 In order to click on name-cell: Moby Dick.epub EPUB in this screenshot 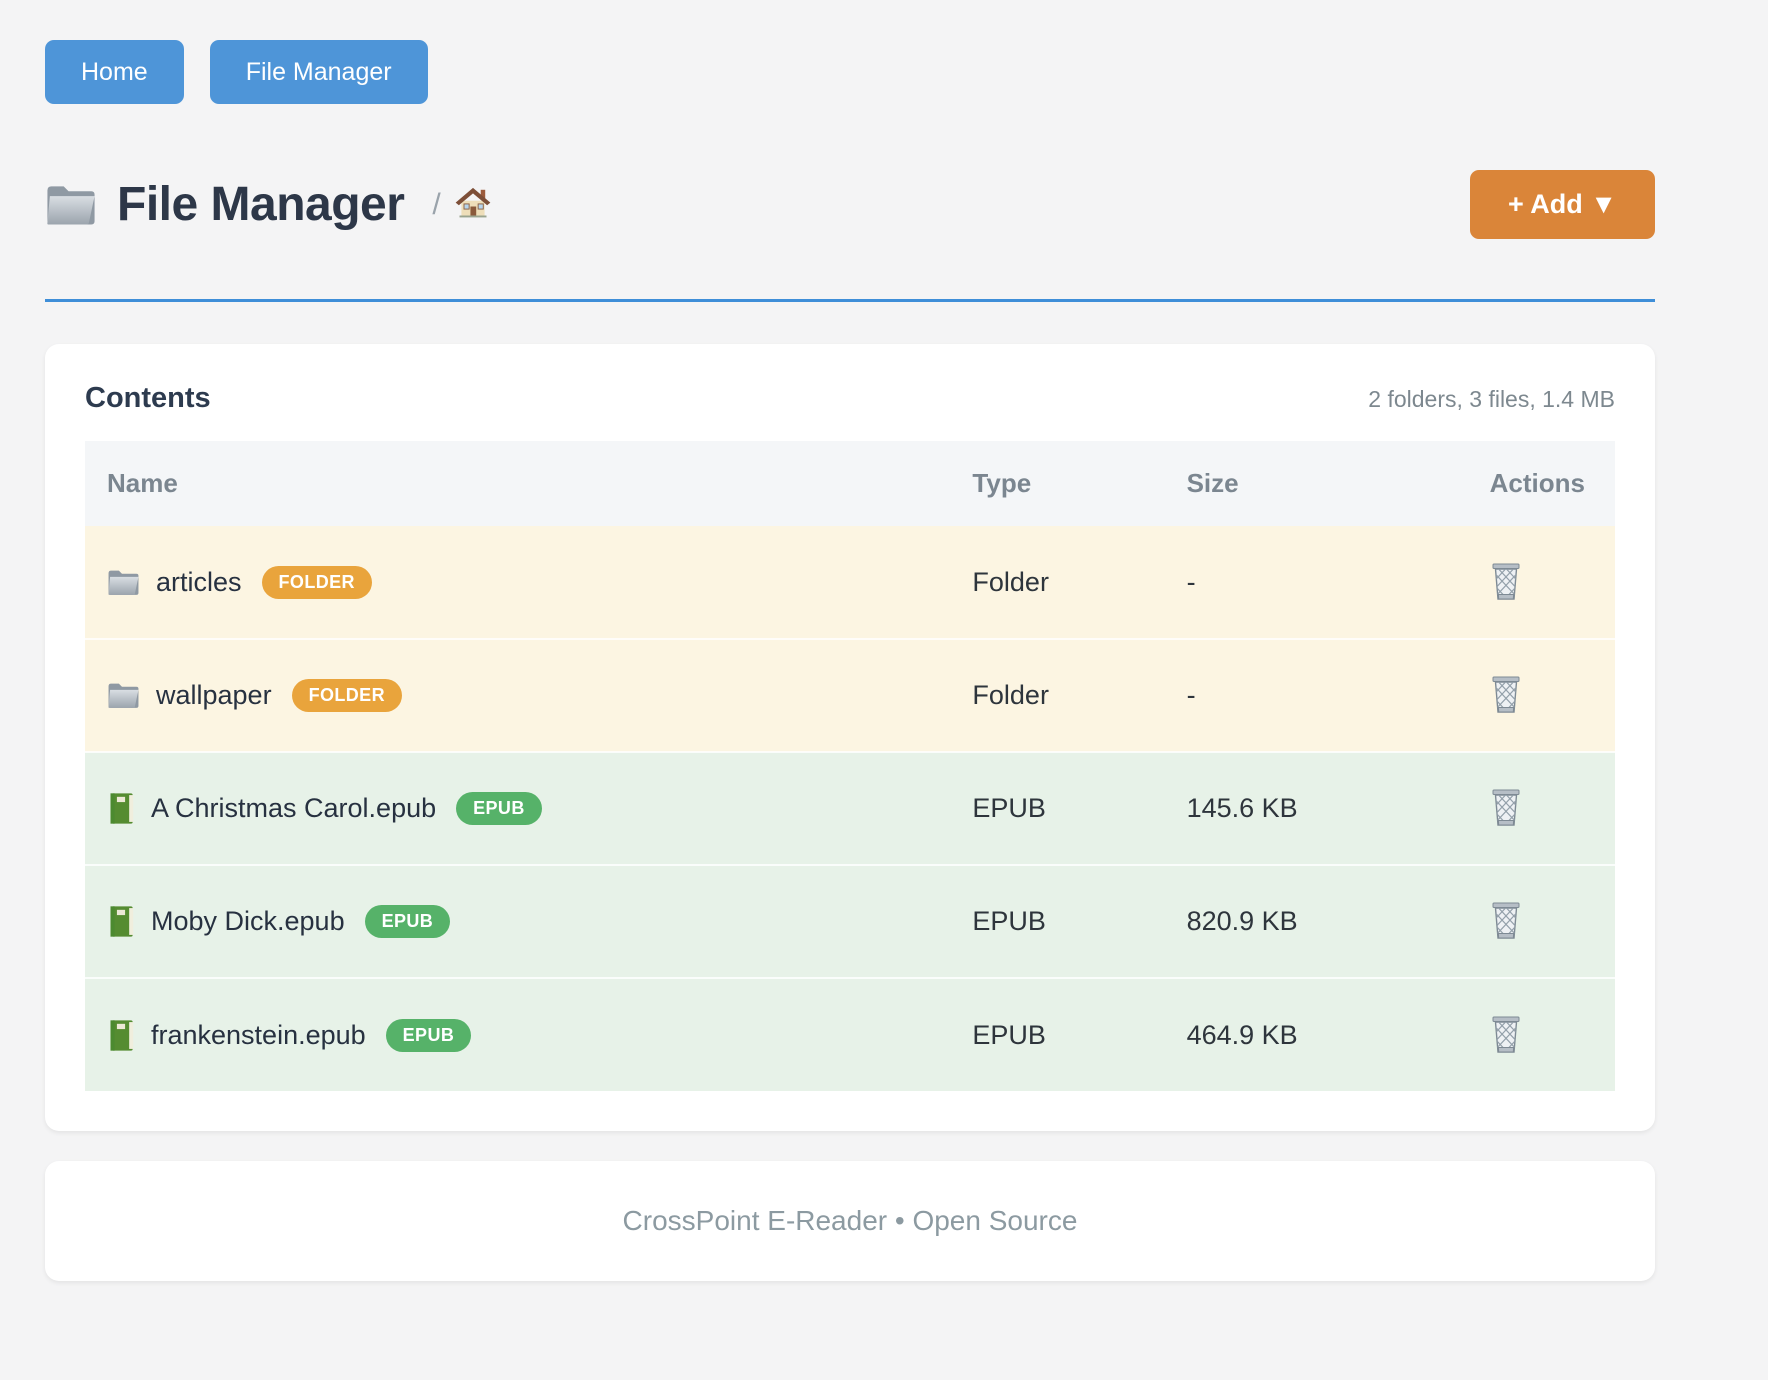, I will do `click(528, 921)`.